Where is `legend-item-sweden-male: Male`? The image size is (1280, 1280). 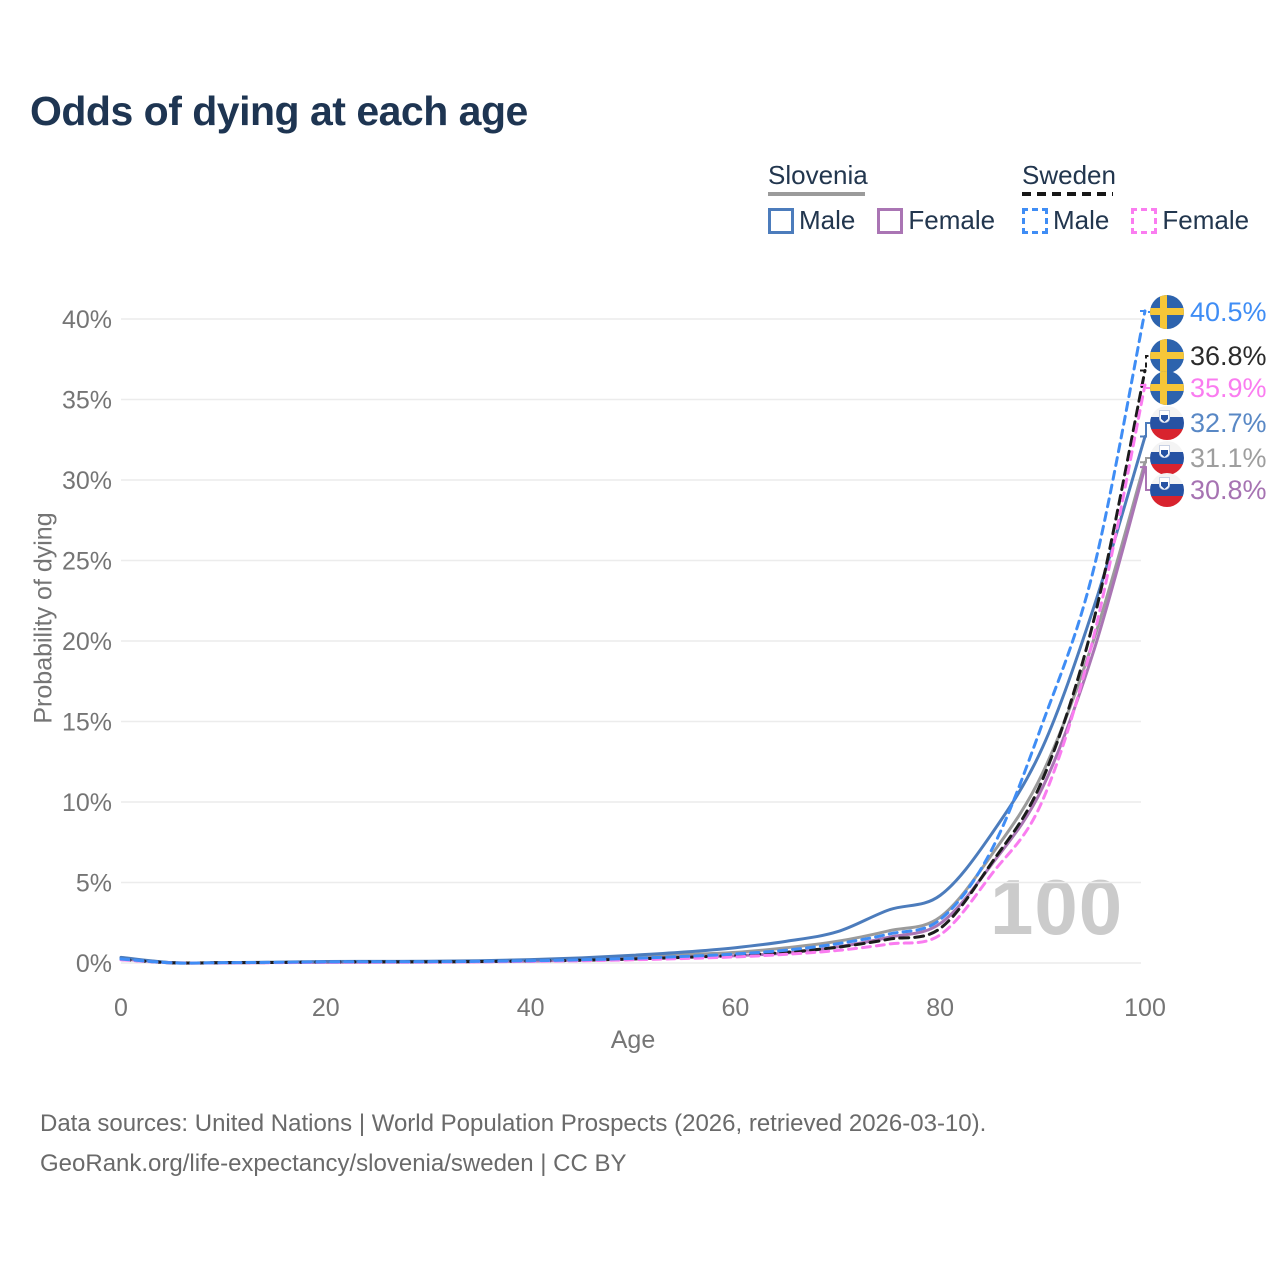
legend-item-sweden-male: Male is located at coordinates (1065, 220).